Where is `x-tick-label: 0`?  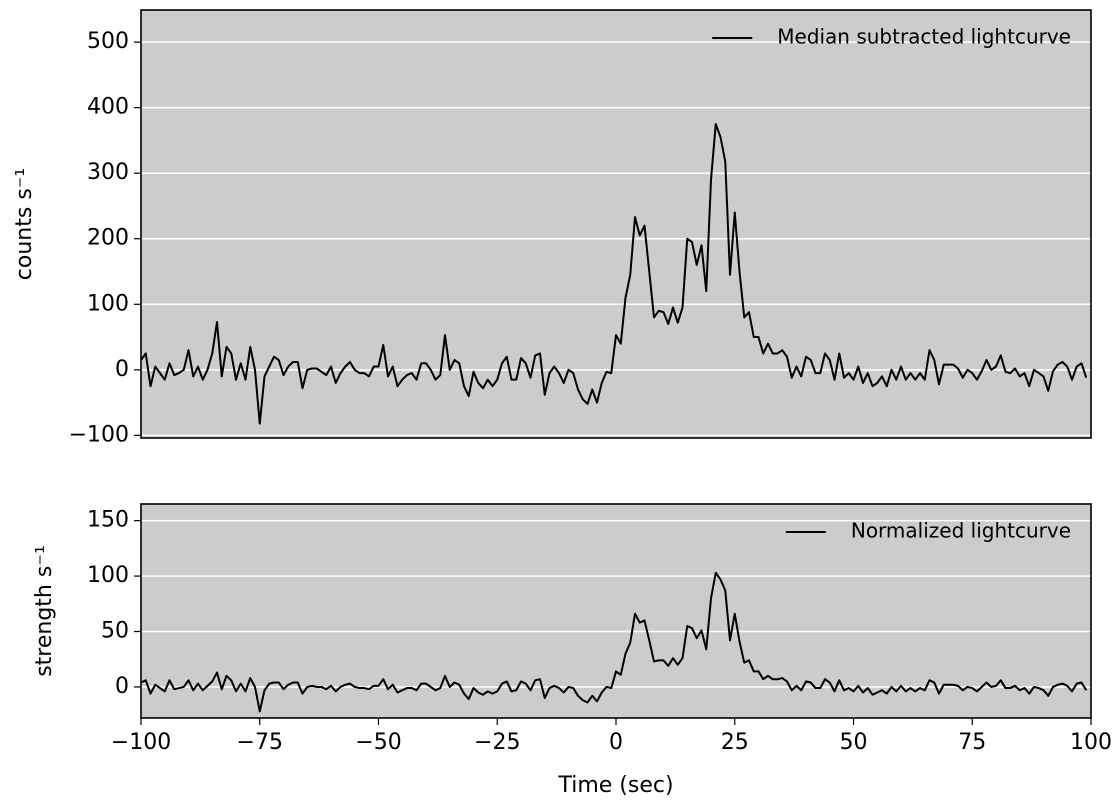
x-tick-label: 0 is located at coordinates (616, 742).